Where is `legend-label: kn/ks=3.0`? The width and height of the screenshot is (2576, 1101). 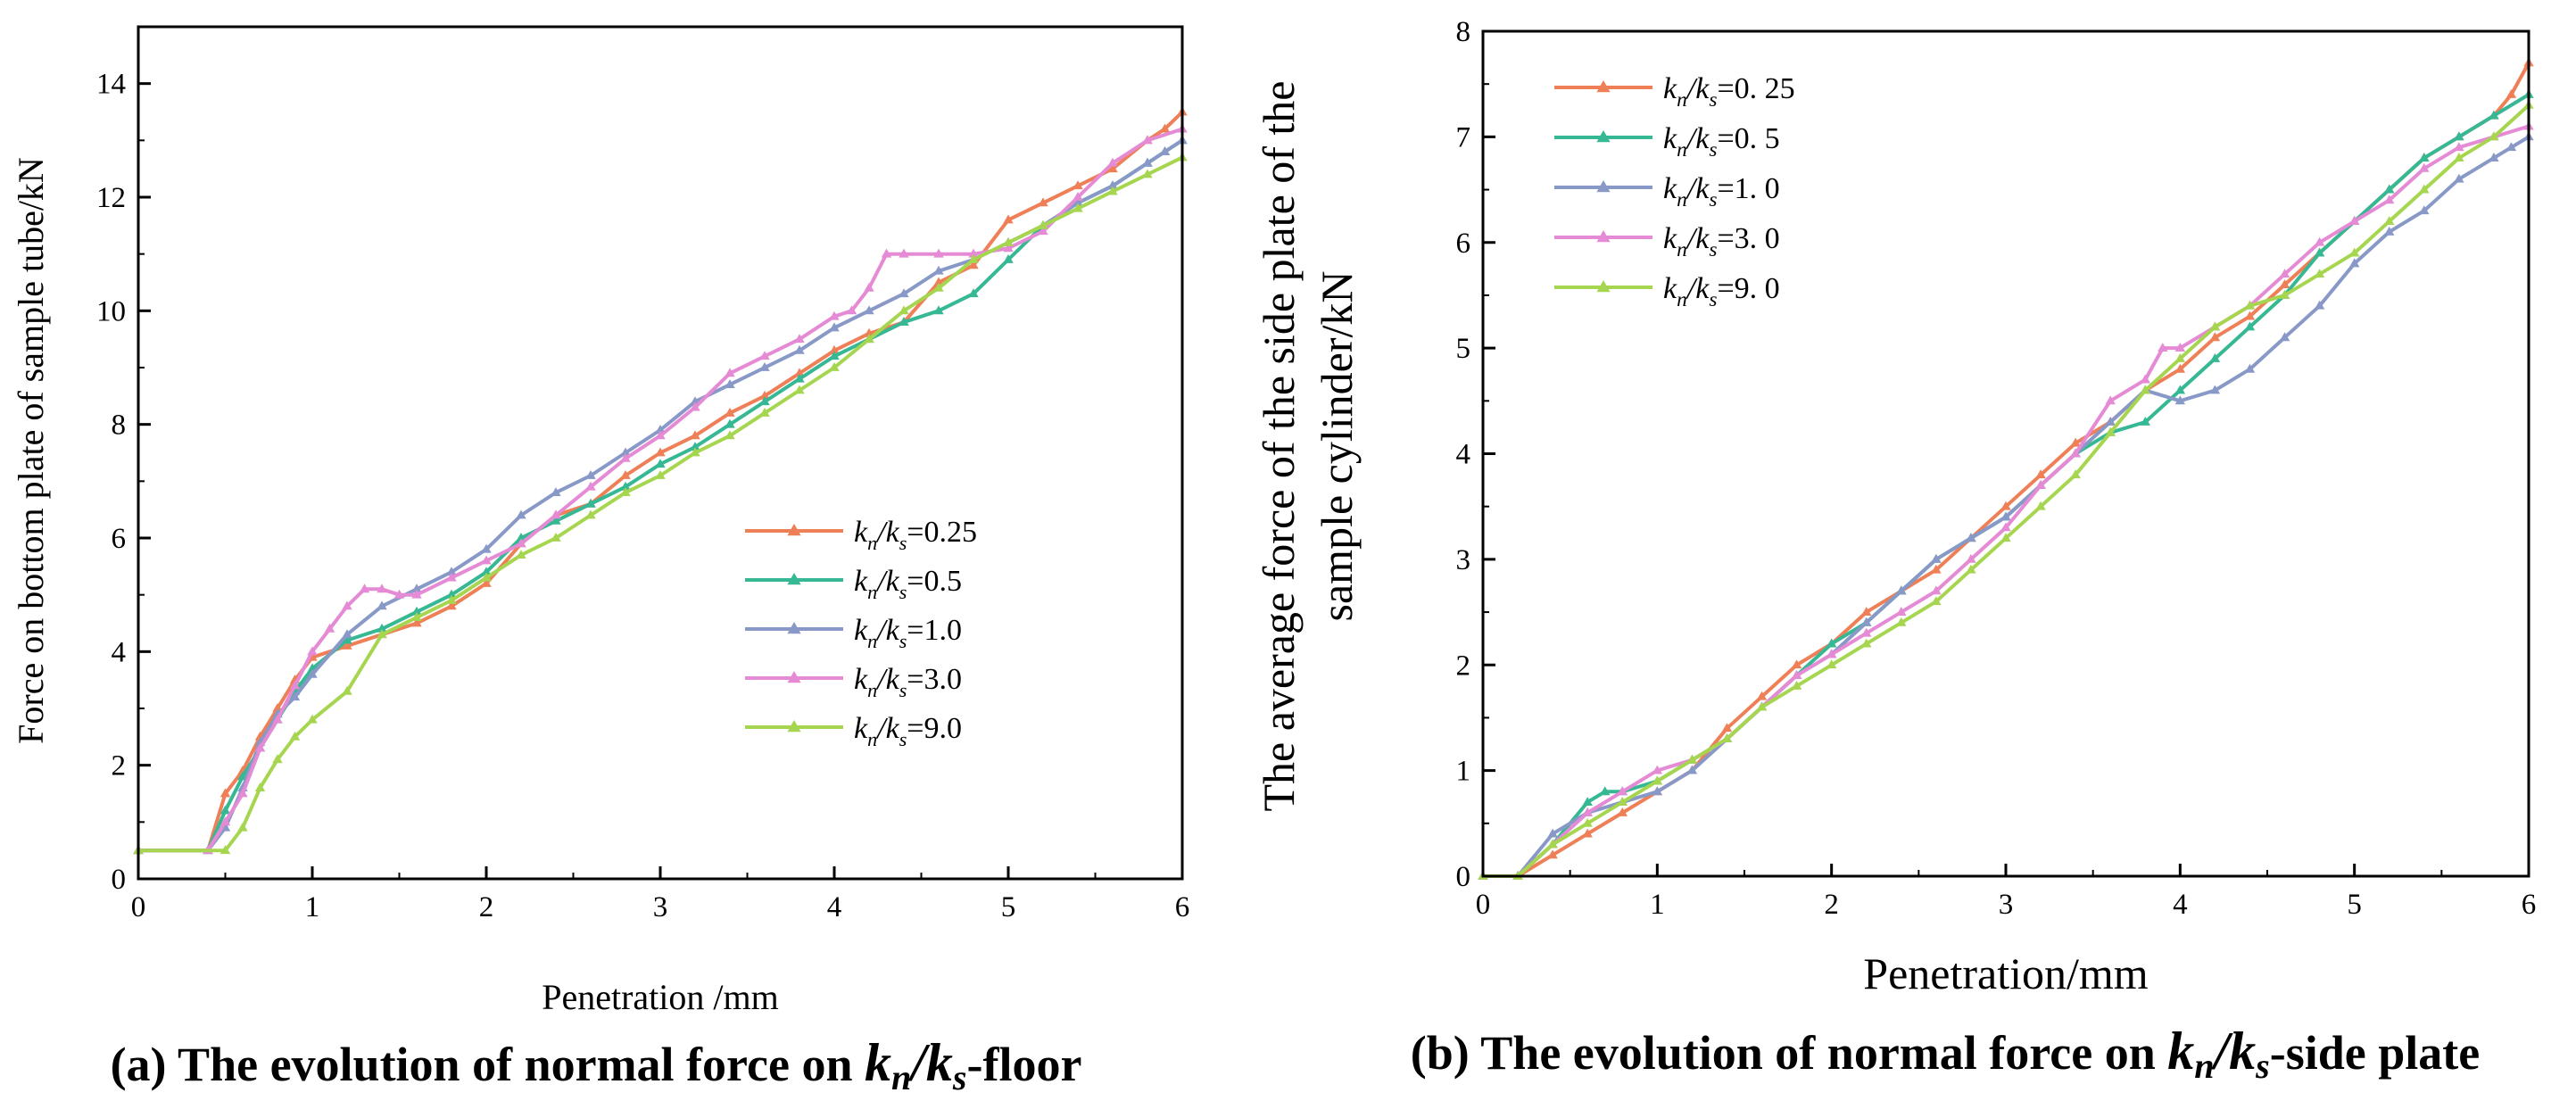
legend-label: kn/ks=3.0 is located at coordinates (908, 682).